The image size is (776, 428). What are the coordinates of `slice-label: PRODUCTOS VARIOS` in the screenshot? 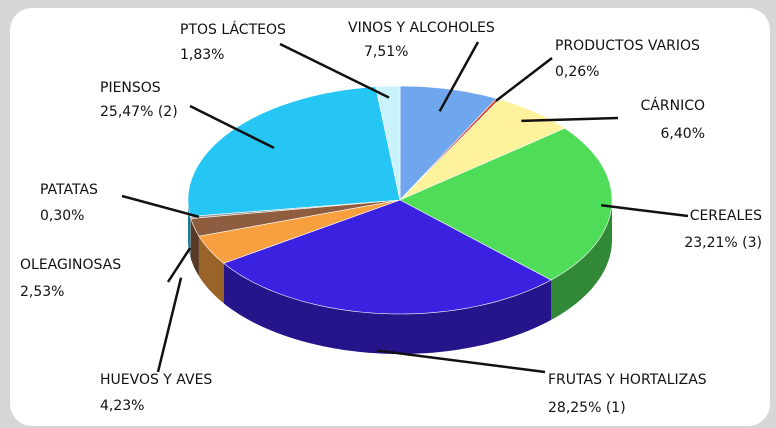 It's located at (627, 46).